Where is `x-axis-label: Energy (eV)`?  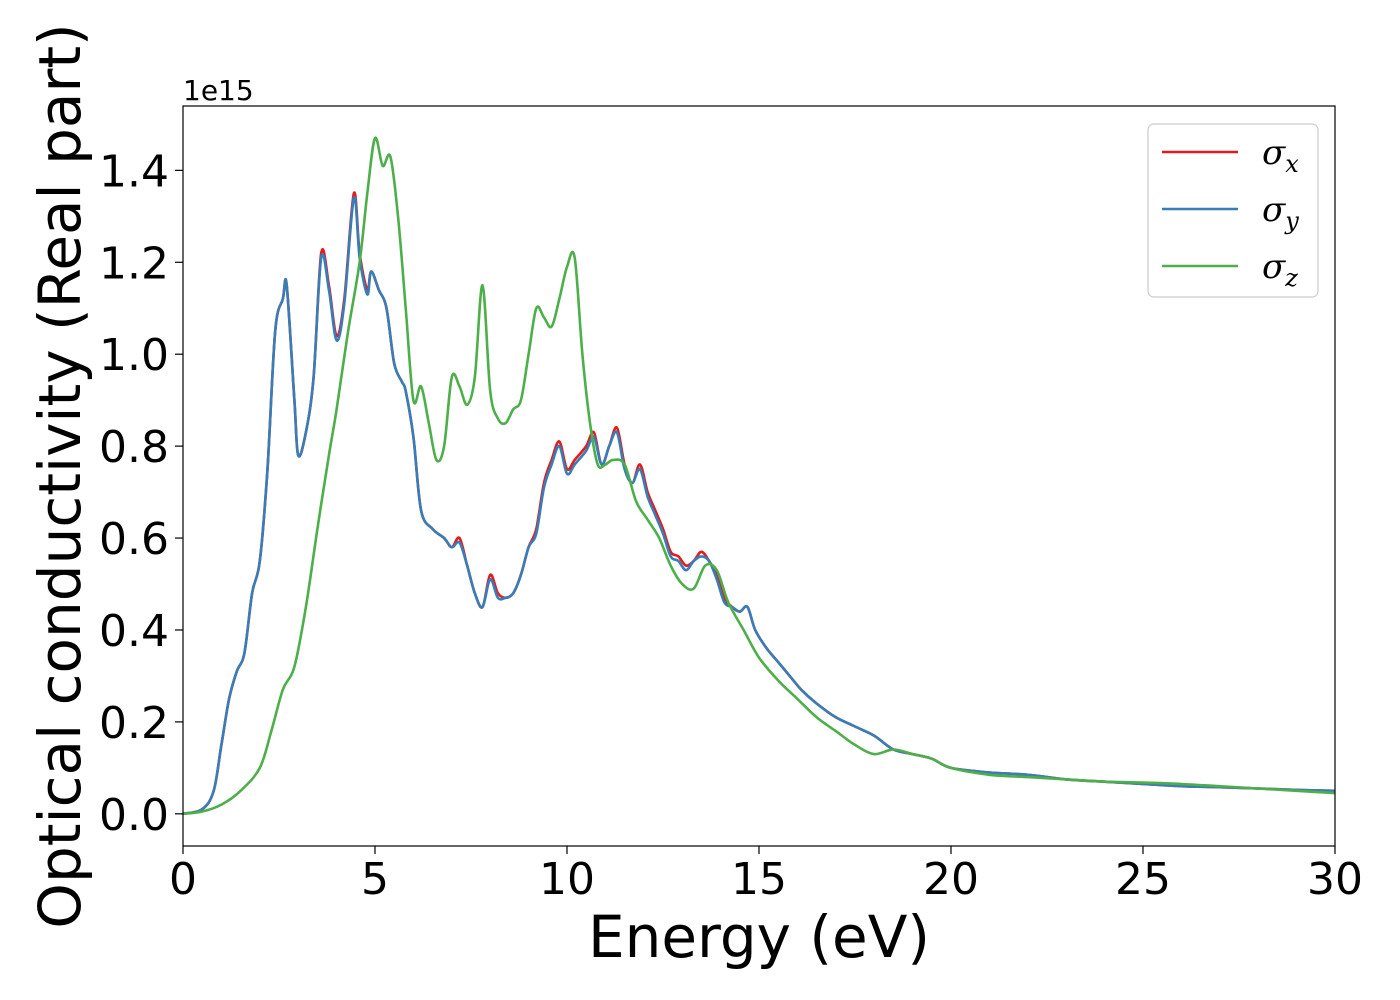
x-axis-label: Energy (eV) is located at coordinates (759, 937).